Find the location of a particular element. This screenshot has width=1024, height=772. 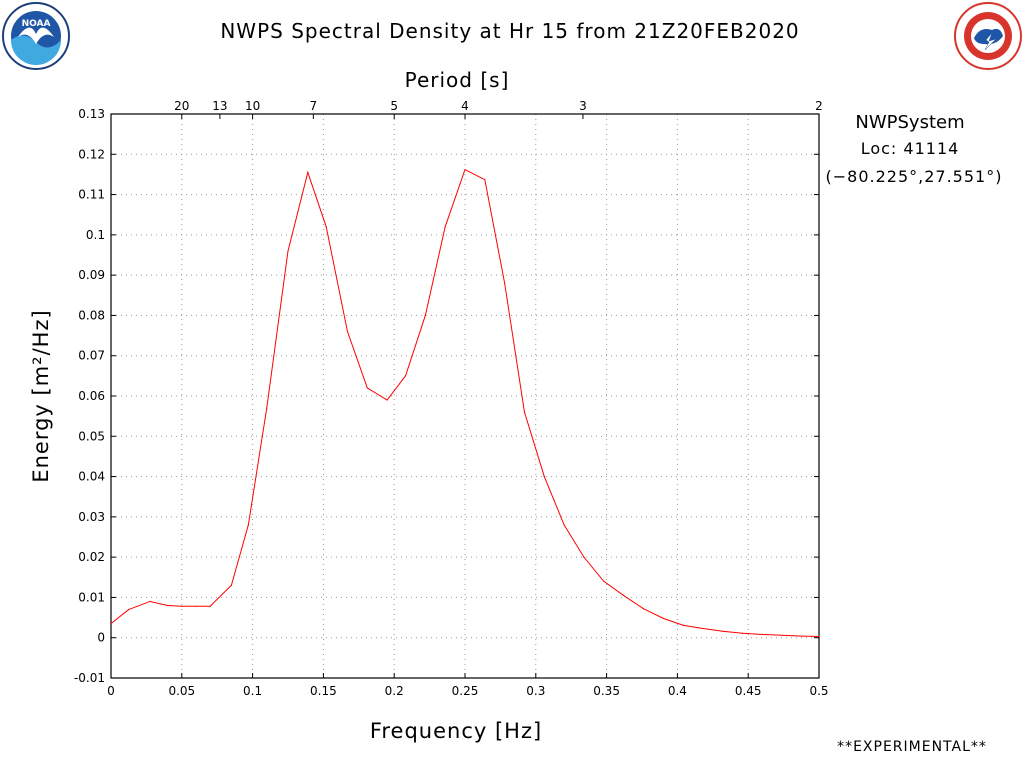

experimental-label: **EXPERIMENTAL** is located at coordinates (912, 747).